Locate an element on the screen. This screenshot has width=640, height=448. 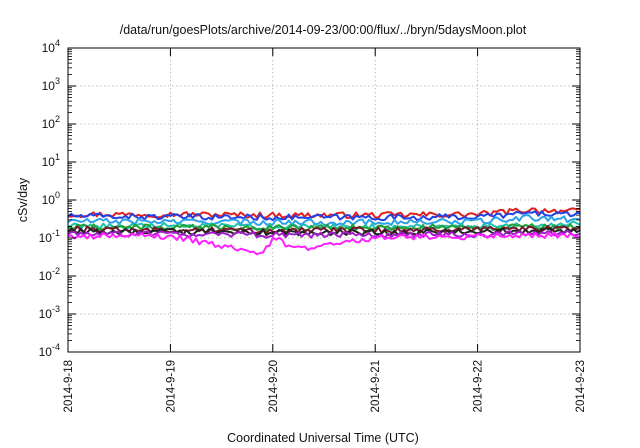
y-tick-label: 10⁰ is located at coordinates (51, 198).